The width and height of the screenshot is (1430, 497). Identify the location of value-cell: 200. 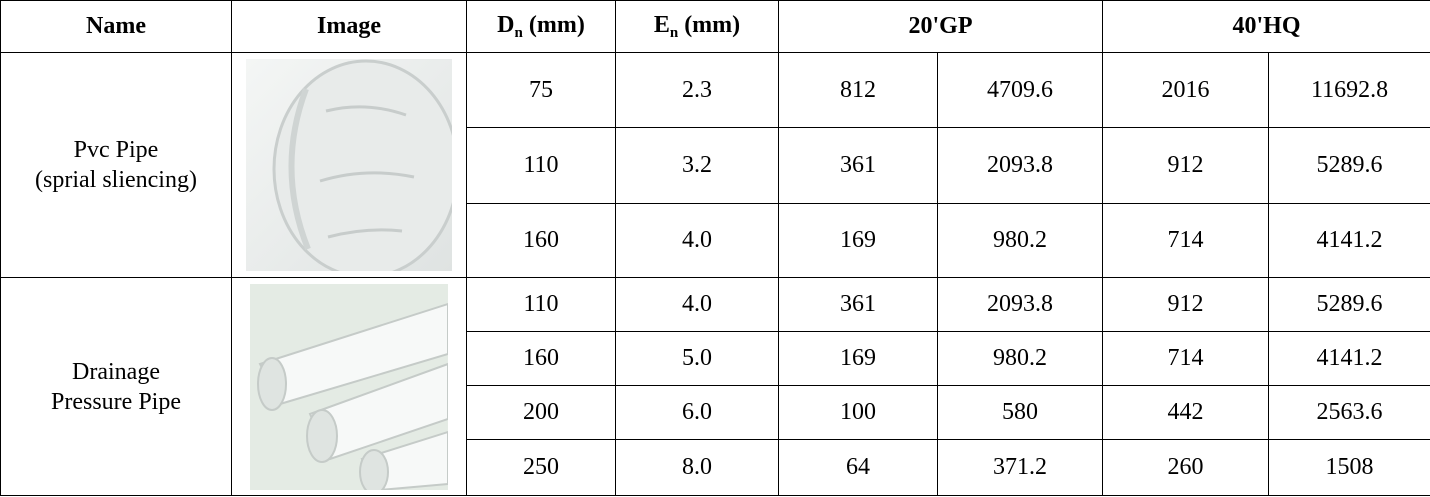
(541, 412).